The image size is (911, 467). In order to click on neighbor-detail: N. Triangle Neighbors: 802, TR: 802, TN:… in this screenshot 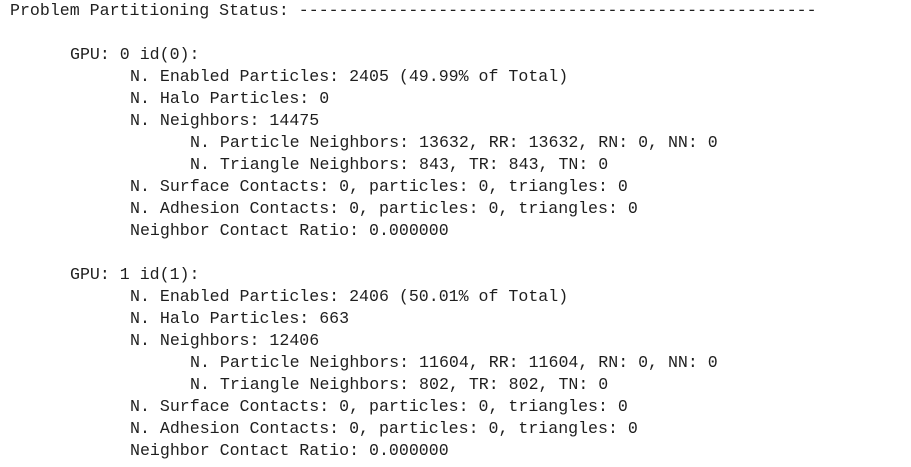, I will do `click(399, 384)`.